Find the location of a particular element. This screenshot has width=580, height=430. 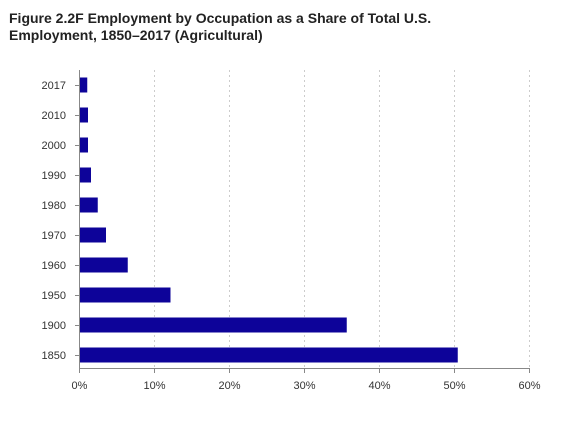

bar-1900 is located at coordinates (213, 325).